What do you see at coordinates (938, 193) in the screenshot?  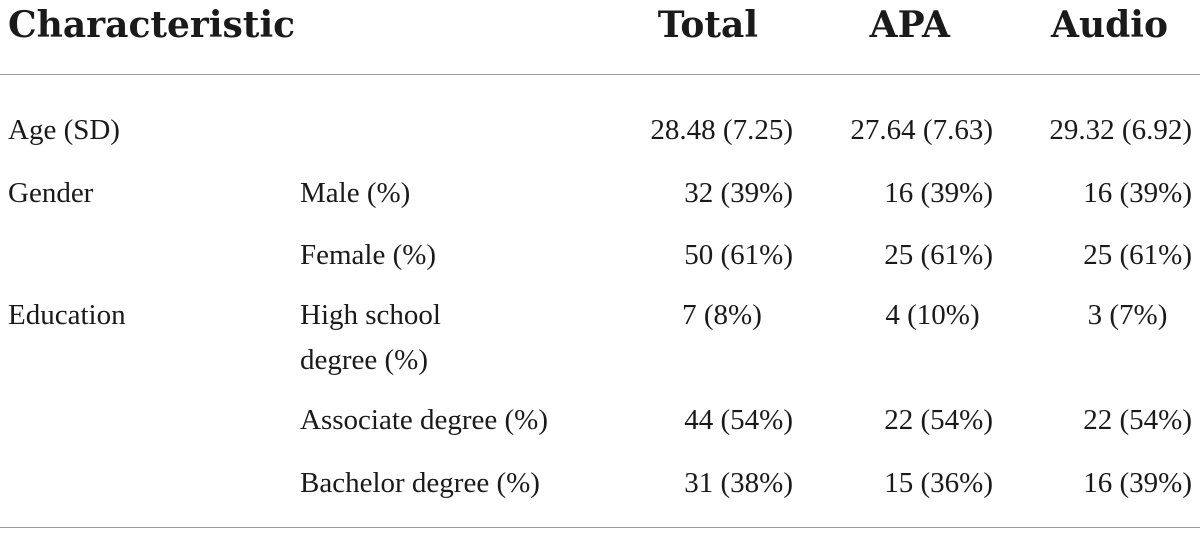 I see `cell-apa: 16 (39%)` at bounding box center [938, 193].